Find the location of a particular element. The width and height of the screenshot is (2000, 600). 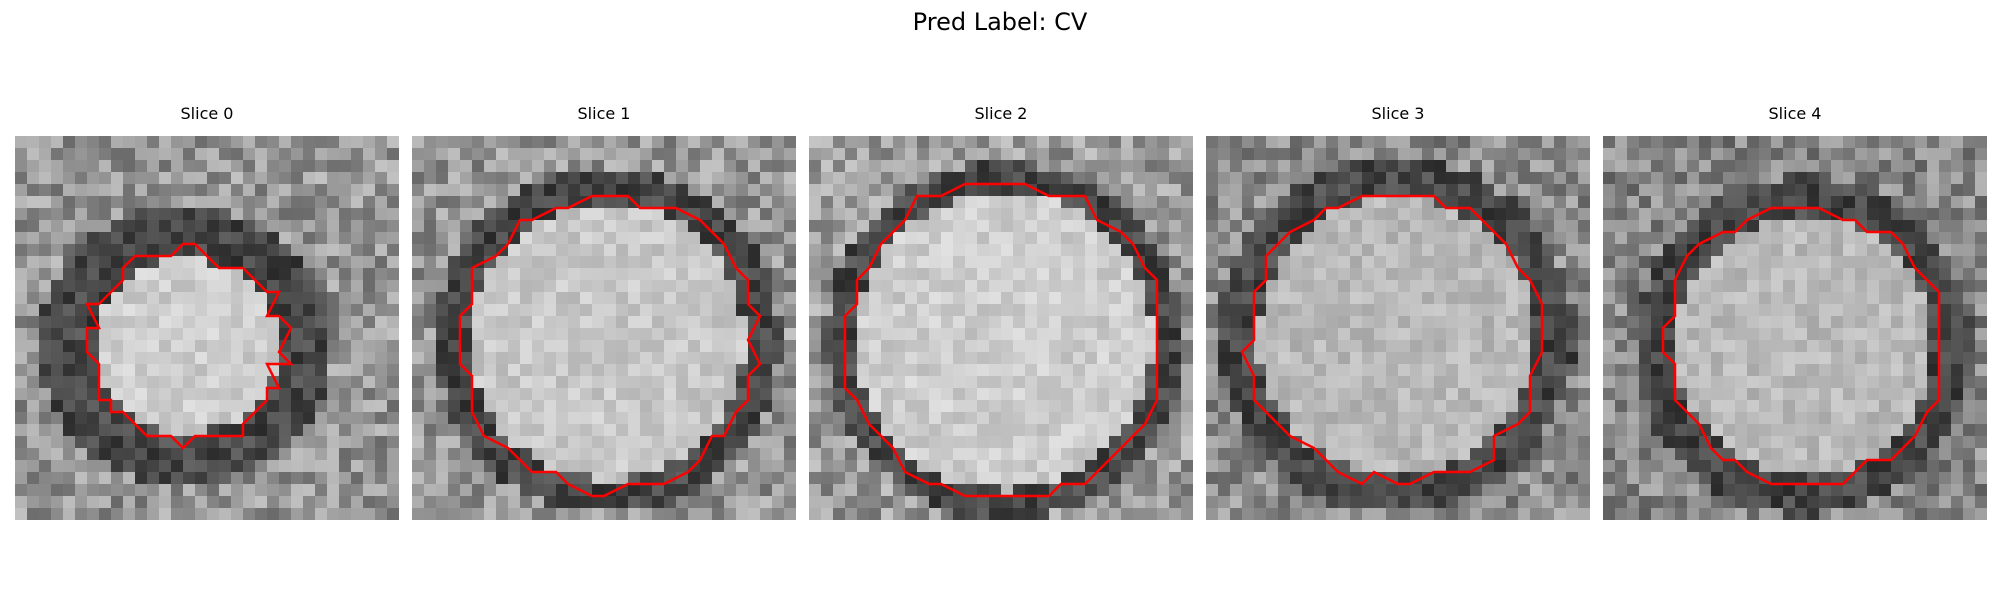

slice-title: Slice 2 is located at coordinates (1001, 113).